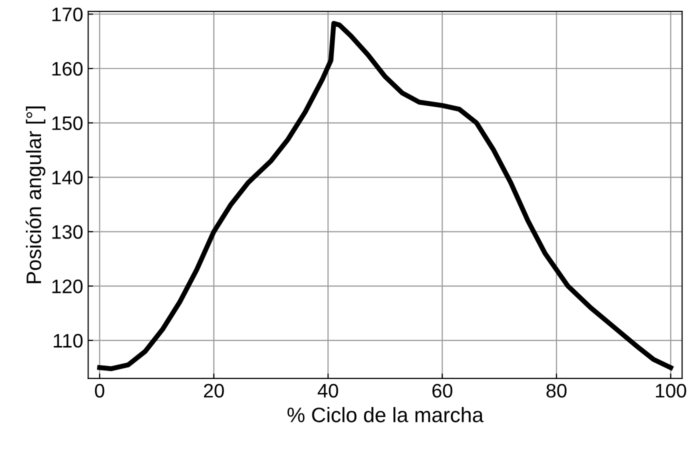 The height and width of the screenshot is (456, 689). What do you see at coordinates (556, 391) in the screenshot?
I see `x-tick-label: 80` at bounding box center [556, 391].